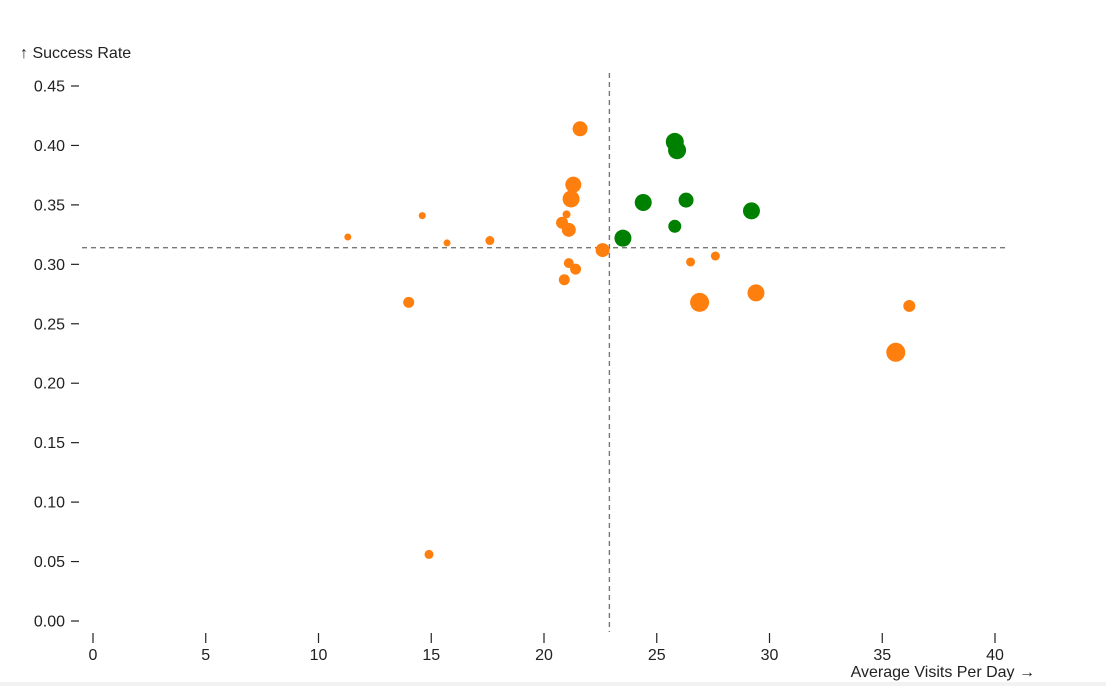 The height and width of the screenshot is (686, 1106). I want to click on x-tick-label: 25, so click(657, 655).